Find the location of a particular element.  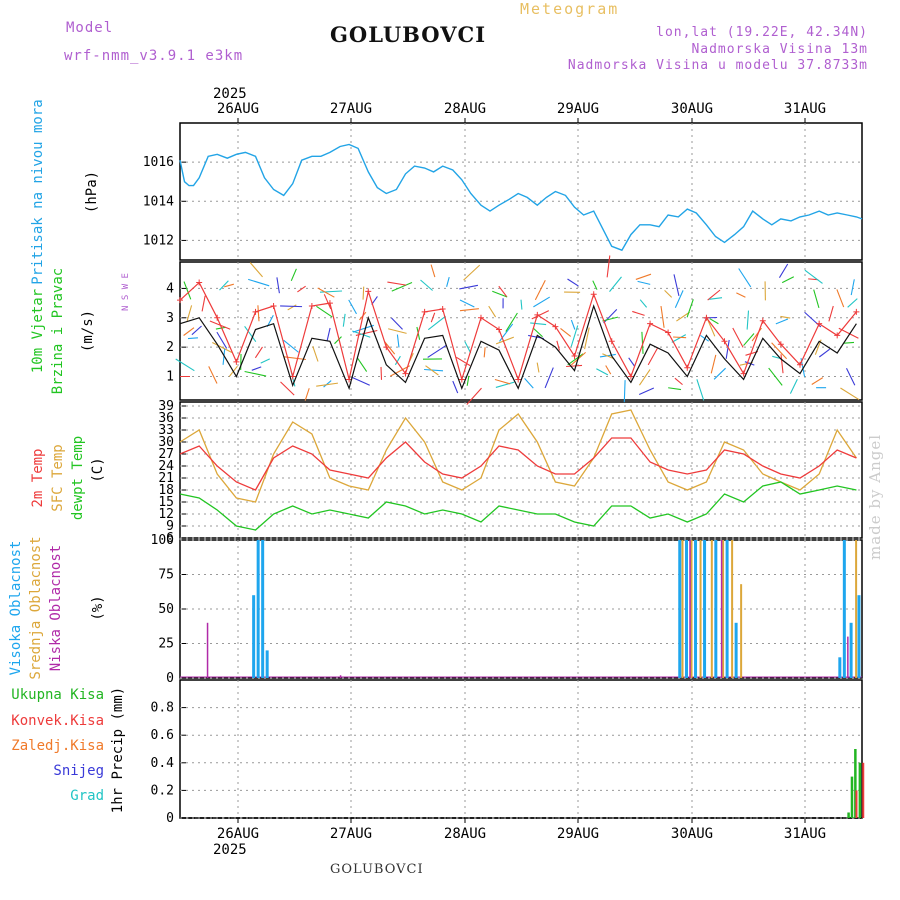

y-tick-label: 75 is located at coordinates (166, 575).